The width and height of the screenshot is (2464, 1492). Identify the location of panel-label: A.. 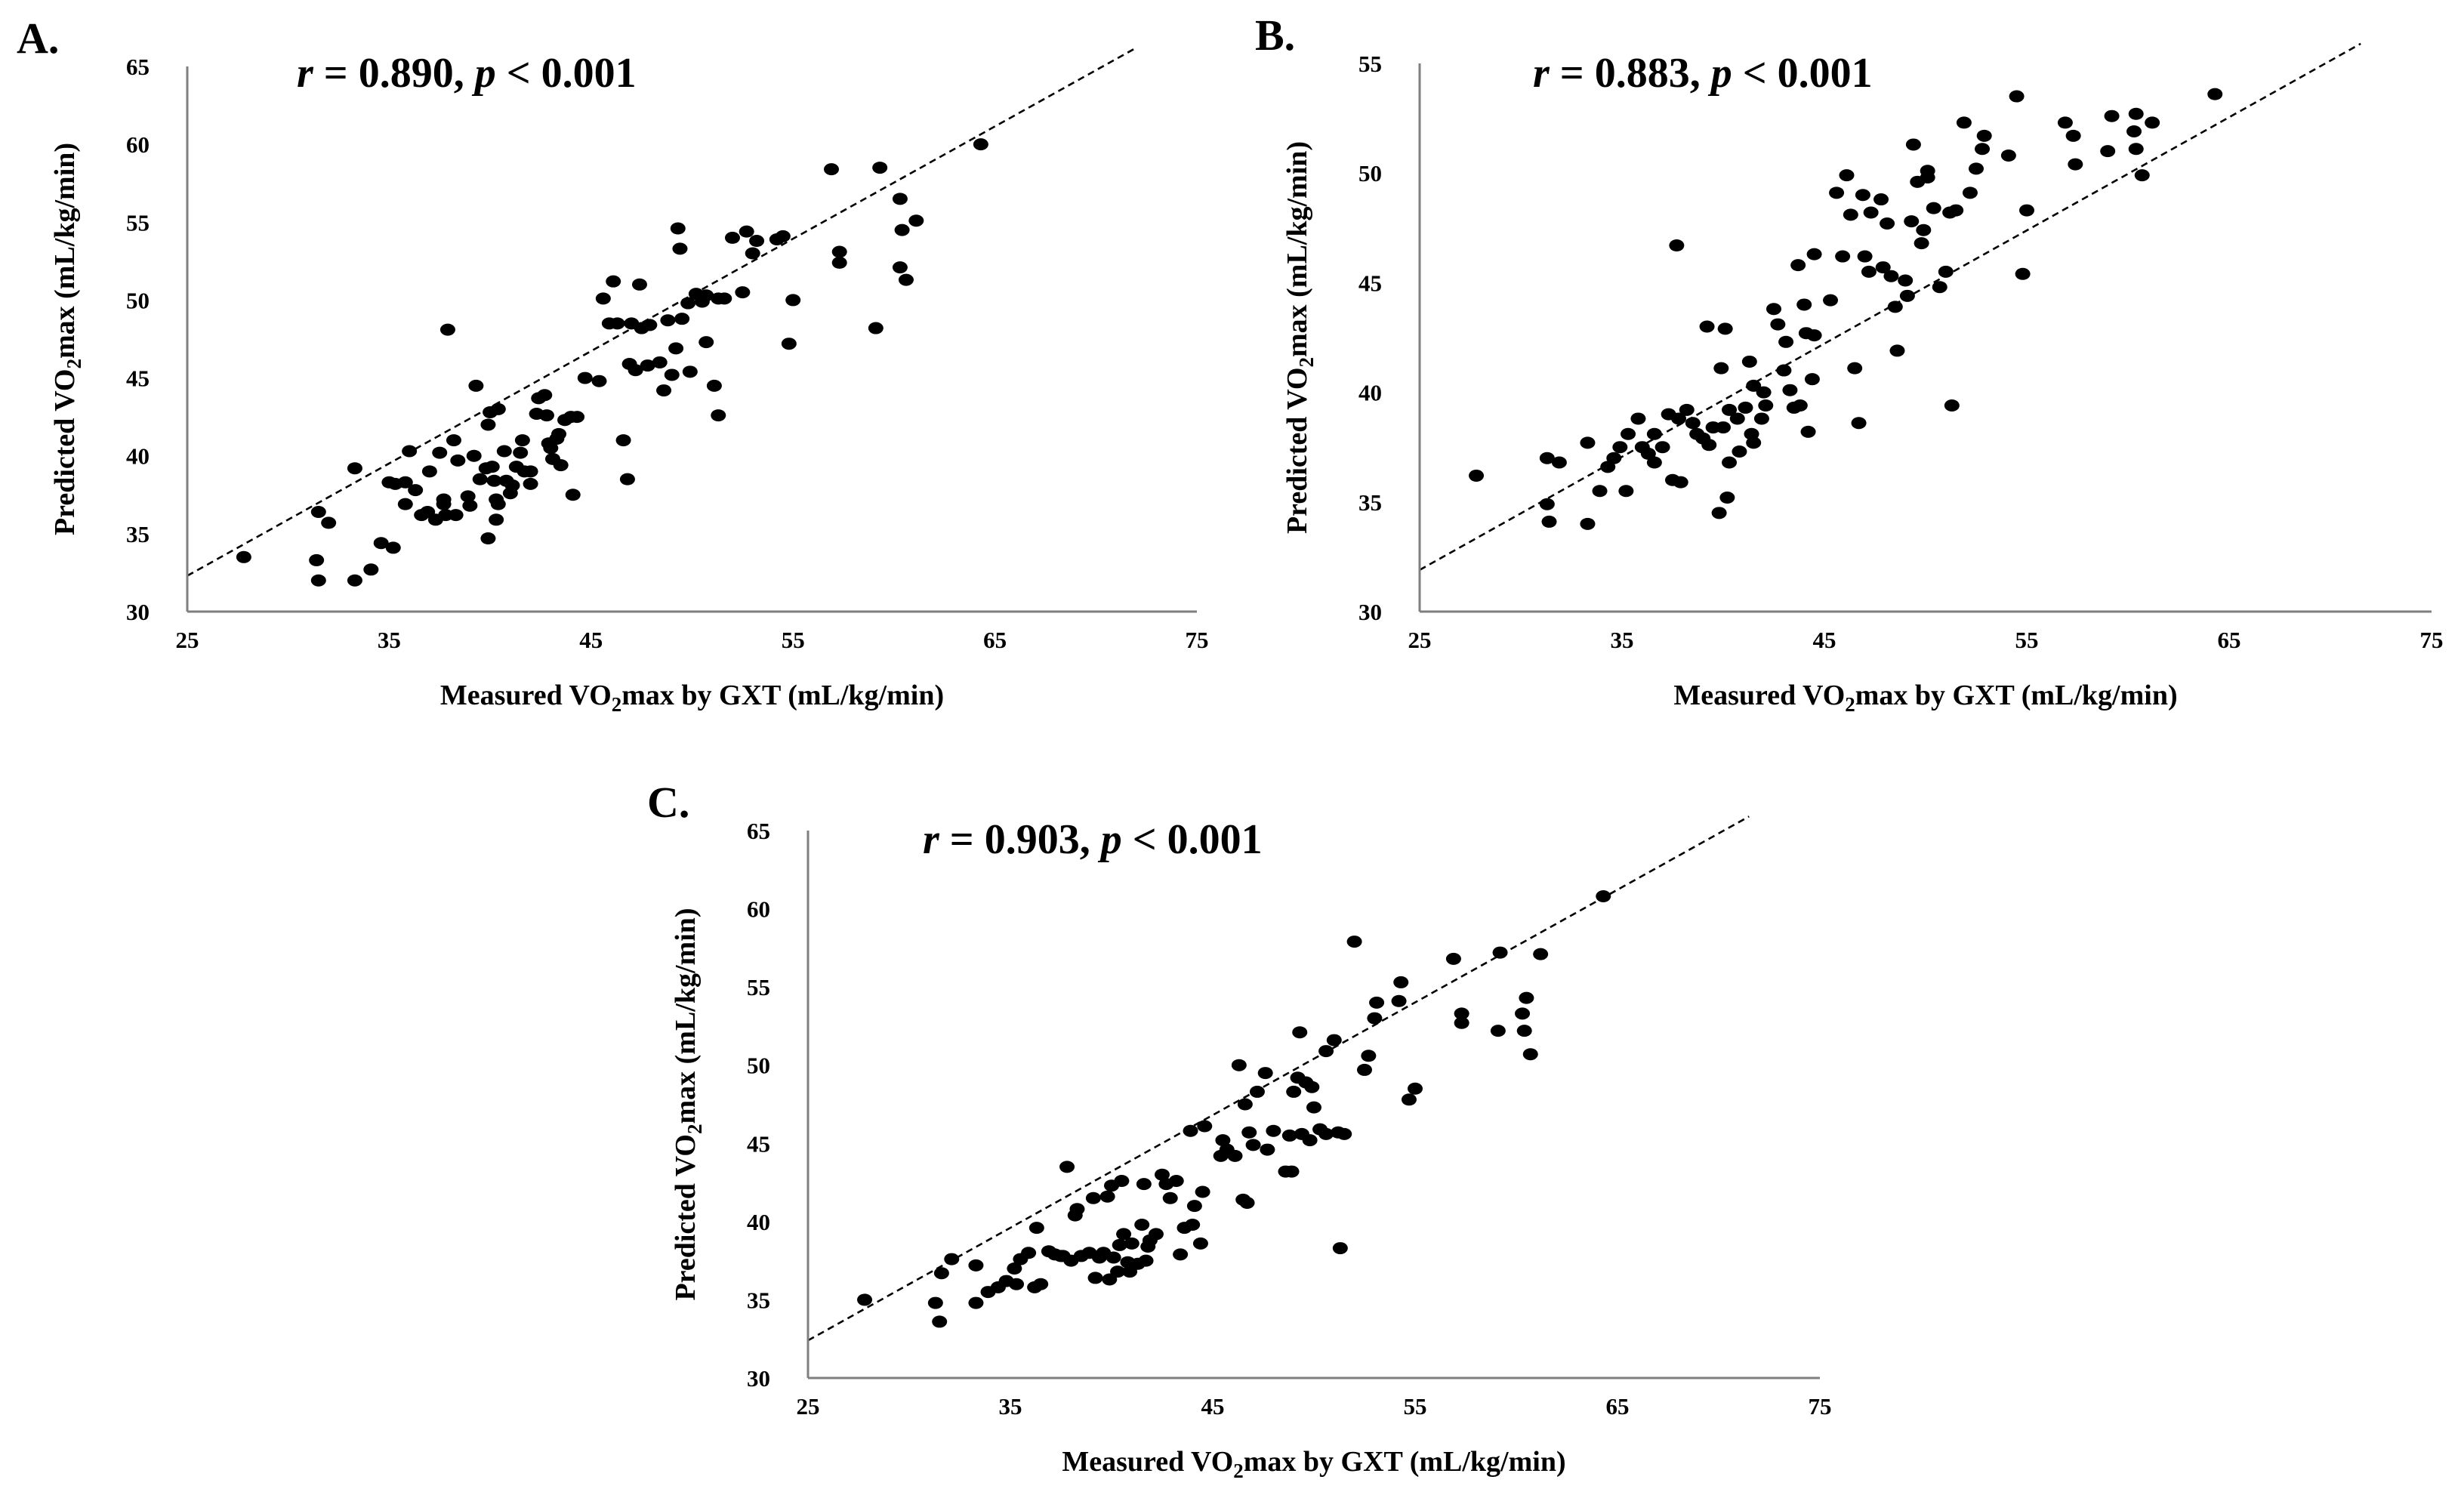
(38, 38).